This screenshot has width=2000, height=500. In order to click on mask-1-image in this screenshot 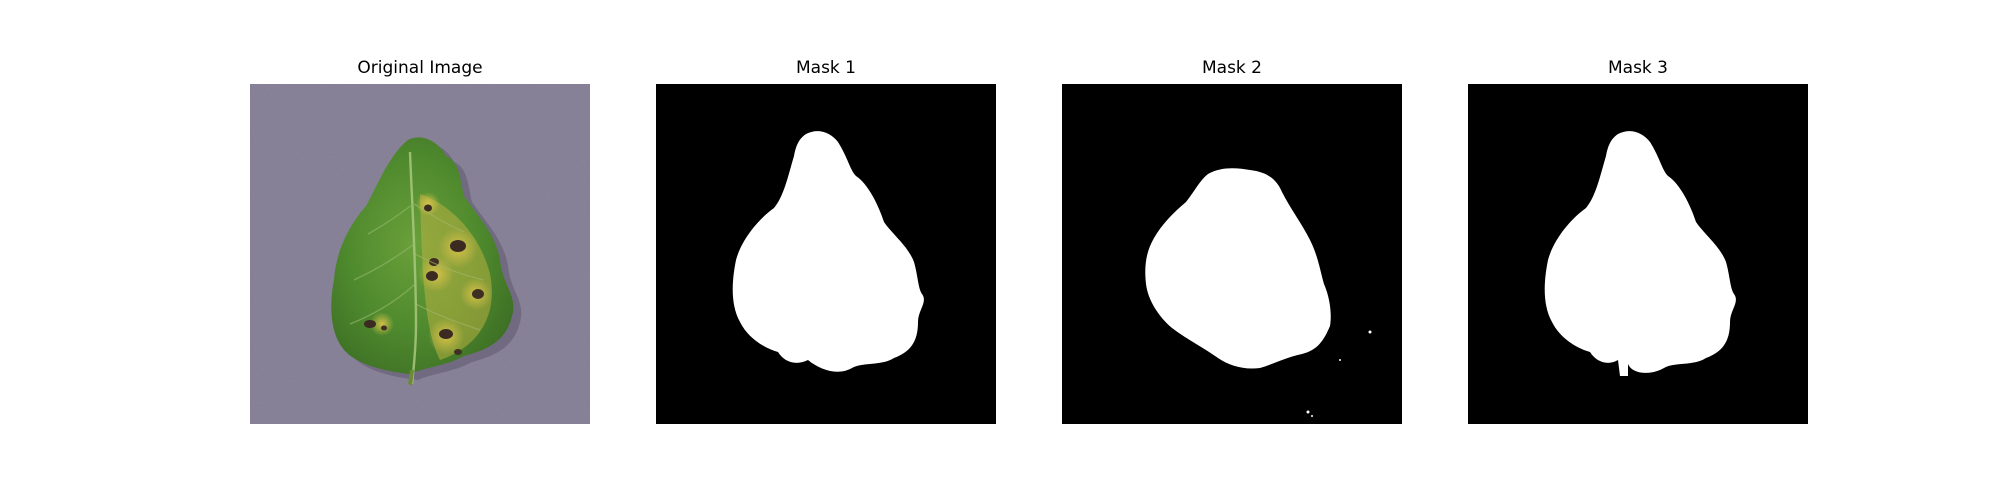, I will do `click(826, 254)`.